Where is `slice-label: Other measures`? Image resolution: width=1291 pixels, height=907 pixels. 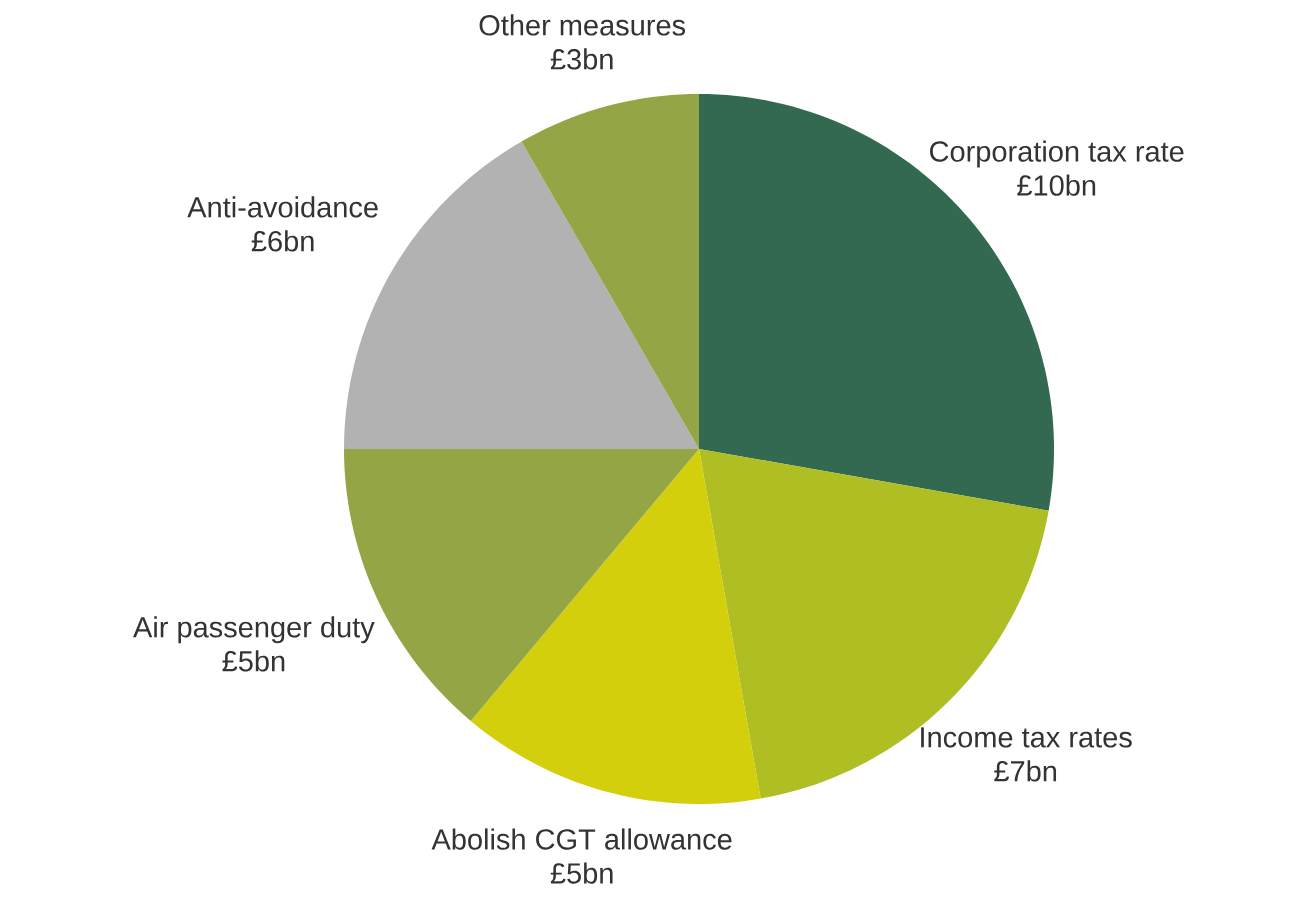
slice-label: Other measures is located at coordinates (582, 25).